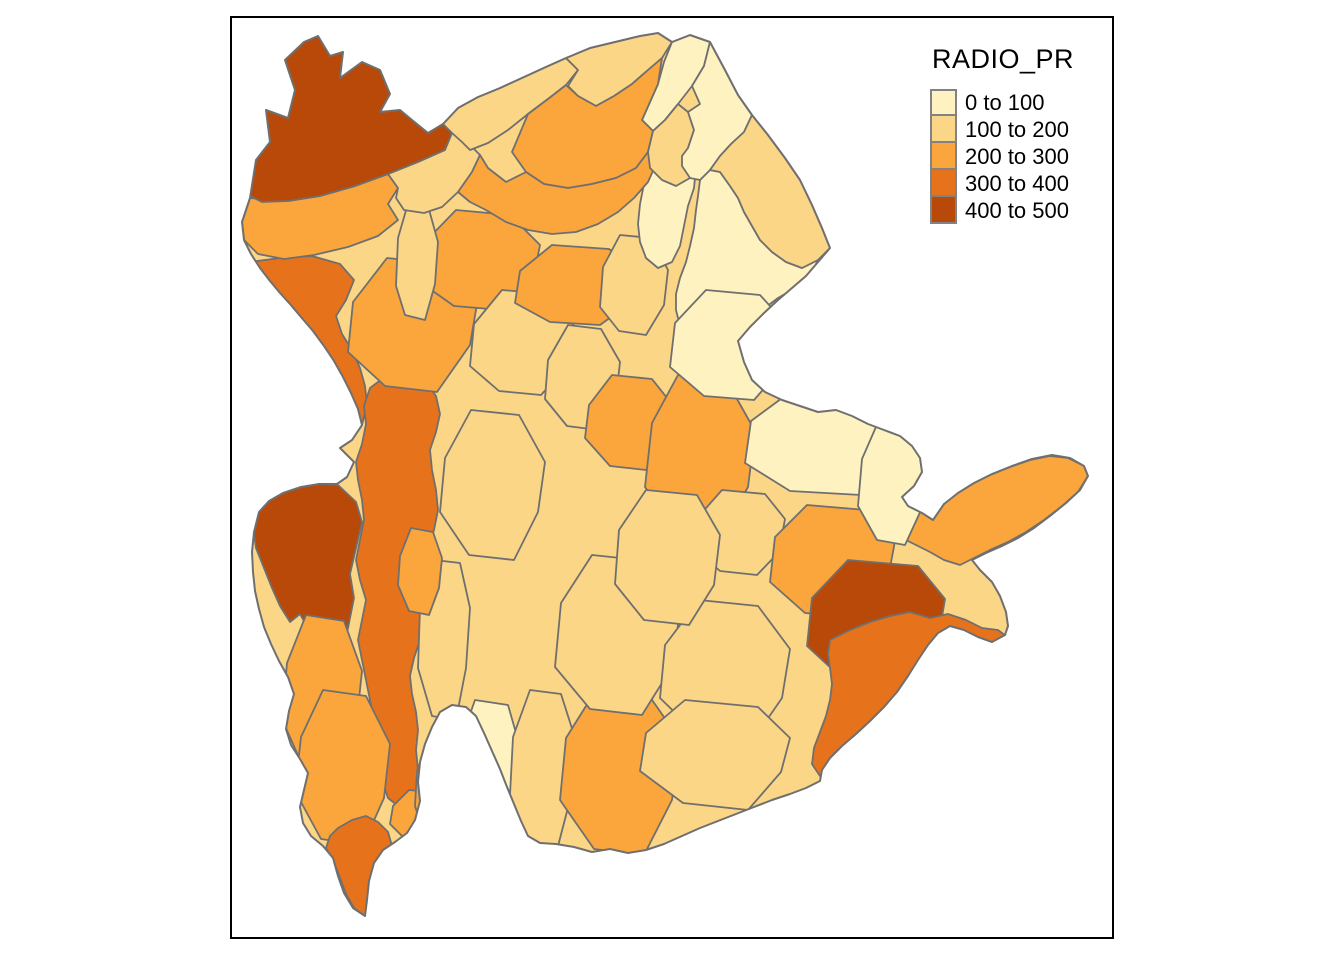 The width and height of the screenshot is (1344, 960). Describe the element at coordinates (1017, 210) in the screenshot. I see `legend-label: 400 to 500` at that location.